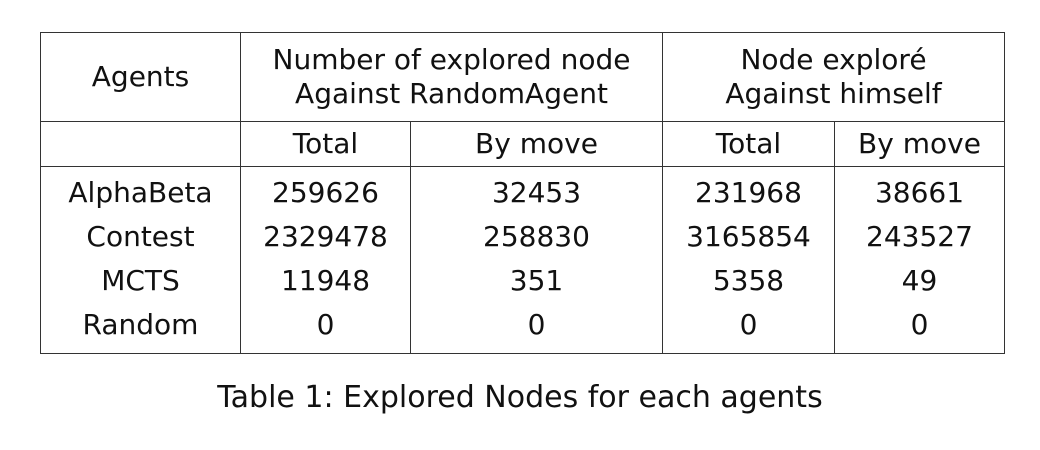 Image resolution: width=1040 pixels, height=450 pixels. What do you see at coordinates (140, 237) in the screenshot?
I see `agent-name-cell: Contest` at bounding box center [140, 237].